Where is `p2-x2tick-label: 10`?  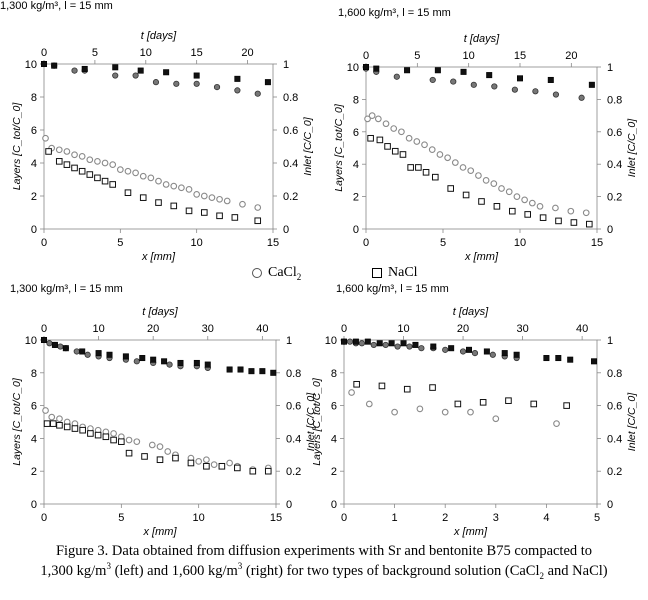
p2-x2tick-label: 10 is located at coordinates (469, 56).